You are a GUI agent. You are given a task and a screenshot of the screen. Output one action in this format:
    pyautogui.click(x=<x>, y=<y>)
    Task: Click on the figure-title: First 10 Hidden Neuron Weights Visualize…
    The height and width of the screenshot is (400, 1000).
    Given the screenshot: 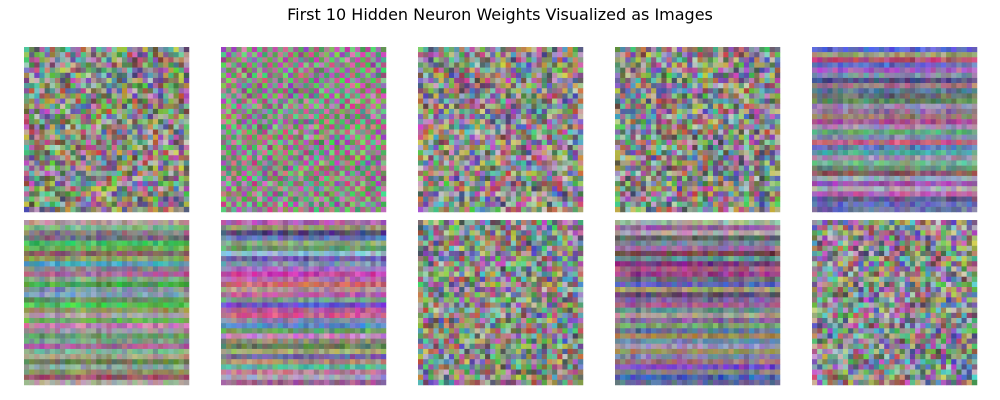 What is the action you would take?
    pyautogui.click(x=500, y=14)
    